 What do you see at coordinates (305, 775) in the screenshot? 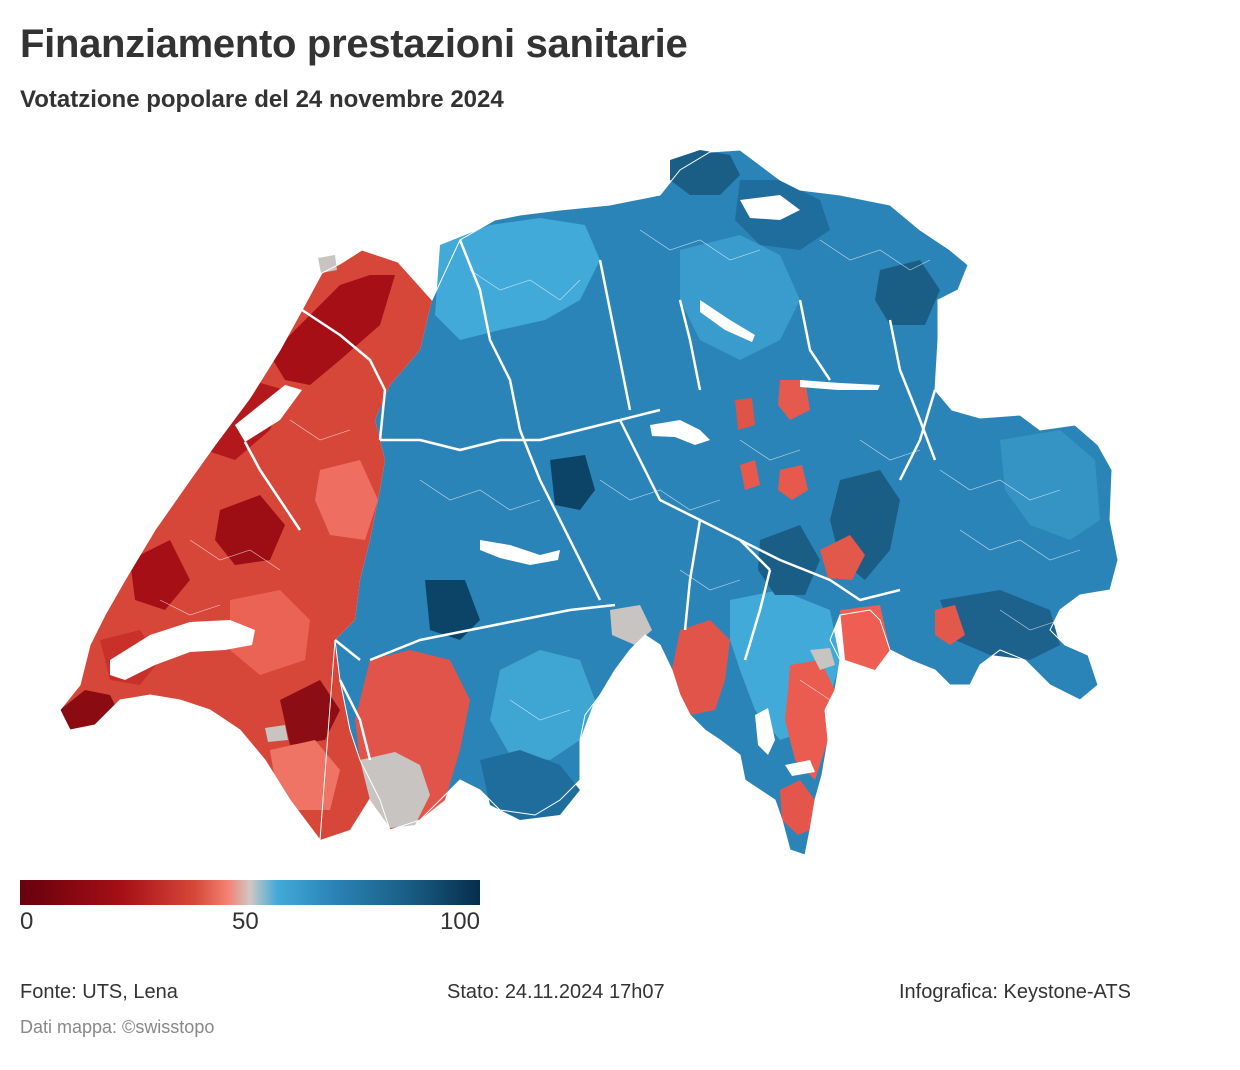
I see `region-valais-lightred` at bounding box center [305, 775].